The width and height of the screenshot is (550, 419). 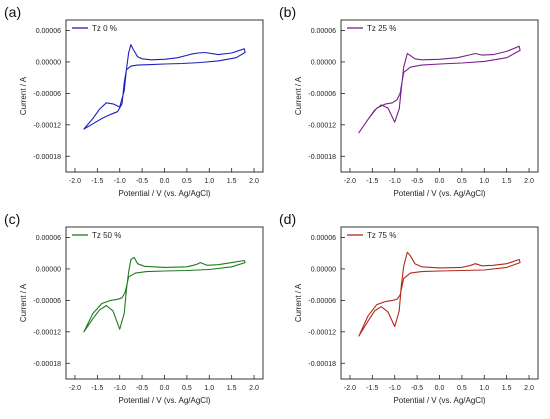 I want to click on legend-label: Tz 0 %, so click(x=104, y=28).